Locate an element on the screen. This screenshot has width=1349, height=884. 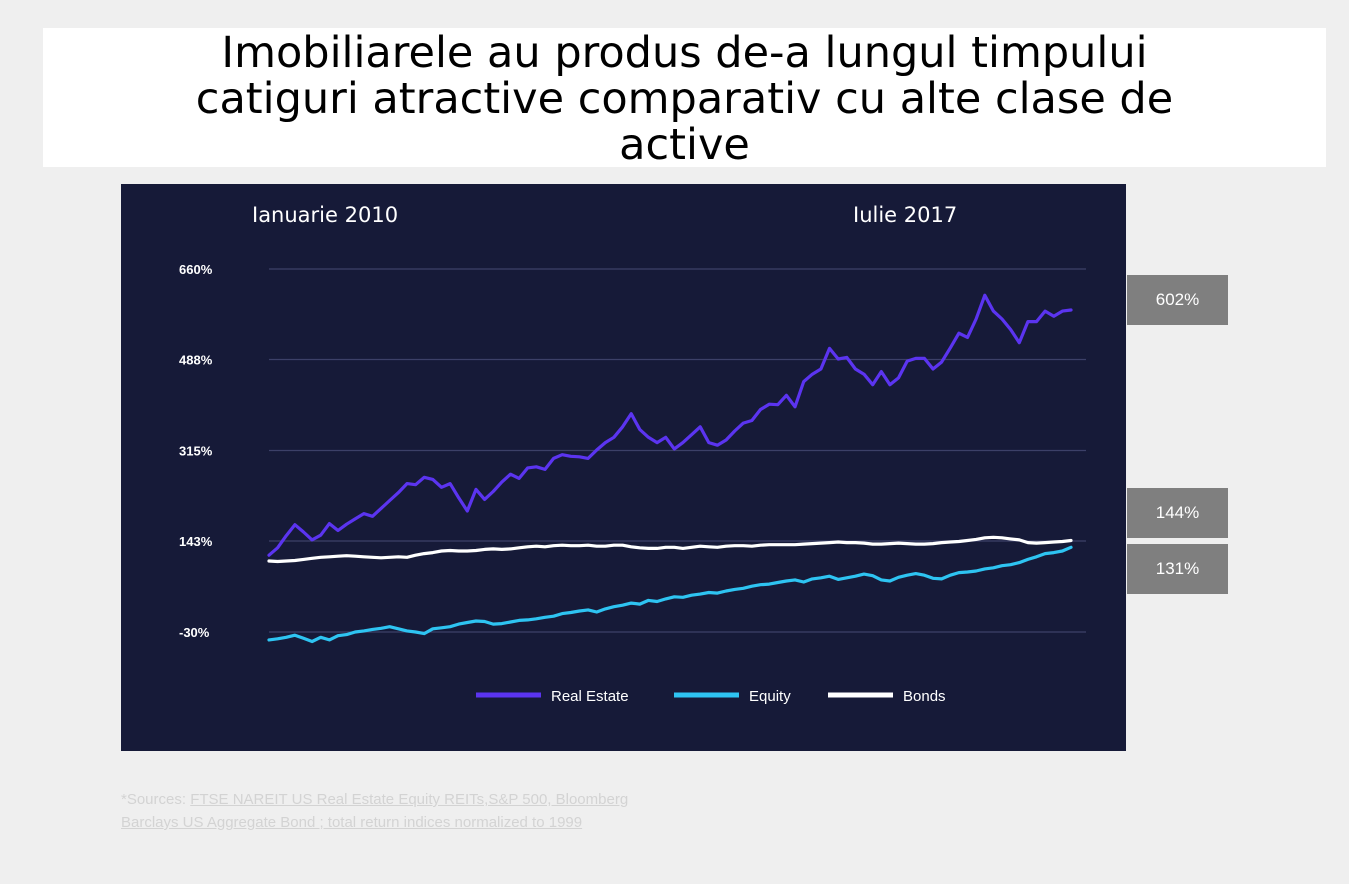
real-estate-end-value: 602% is located at coordinates (1177, 300).